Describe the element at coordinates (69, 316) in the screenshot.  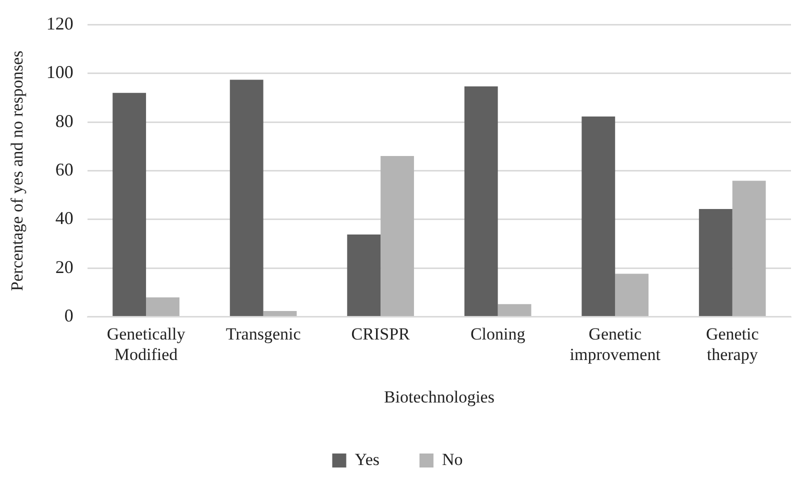
I see `y-tick-label: 0` at that location.